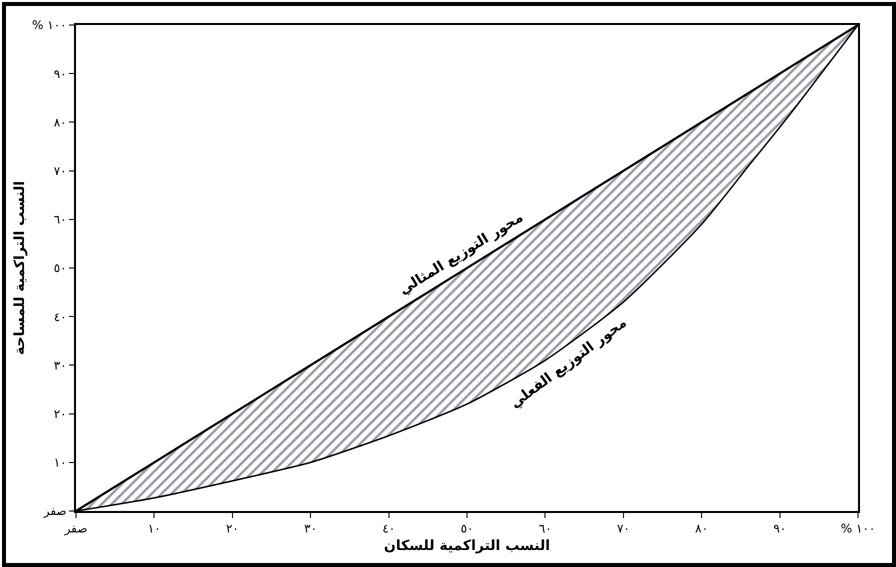 The width and height of the screenshot is (896, 567). I want to click on y-tick-label: ٤٠, so click(60, 317).